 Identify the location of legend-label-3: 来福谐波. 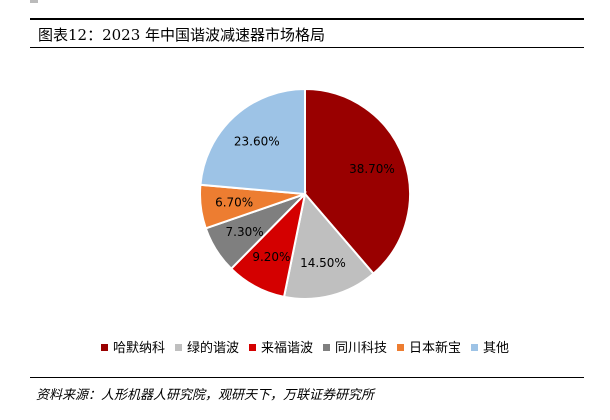
(286, 348).